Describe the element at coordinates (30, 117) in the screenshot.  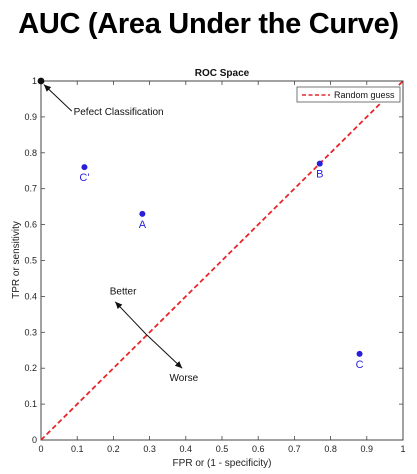
I see `y-tick-label: 0.9` at that location.